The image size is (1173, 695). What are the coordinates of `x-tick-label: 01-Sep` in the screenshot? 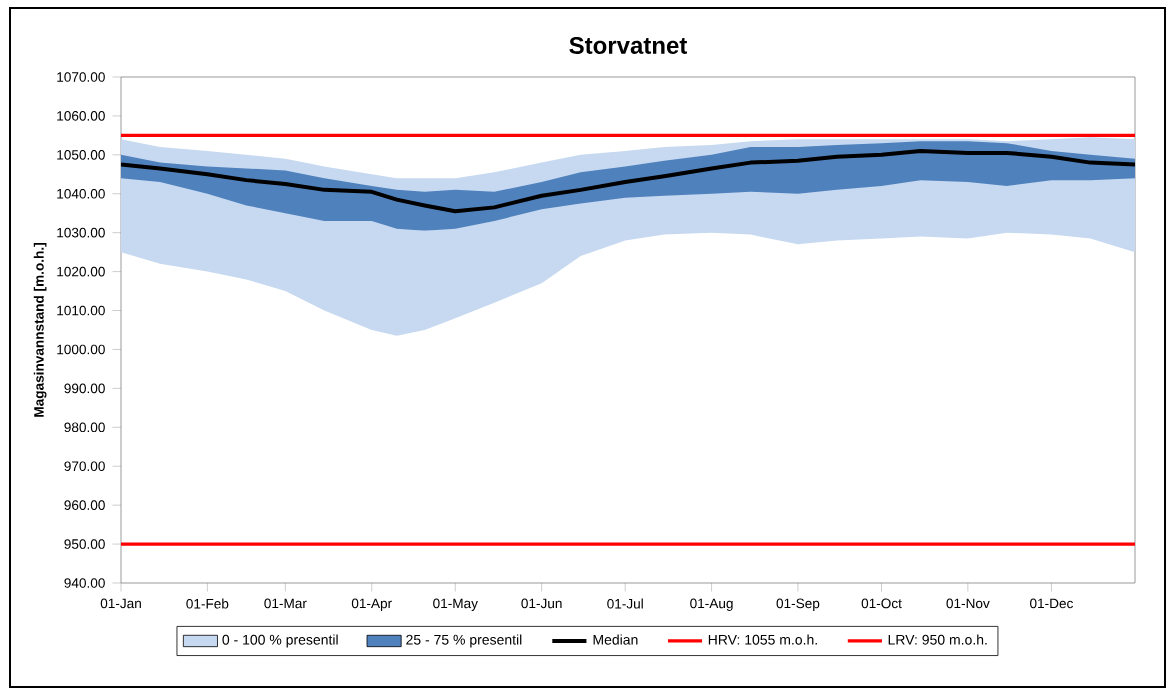 It's located at (798, 604).